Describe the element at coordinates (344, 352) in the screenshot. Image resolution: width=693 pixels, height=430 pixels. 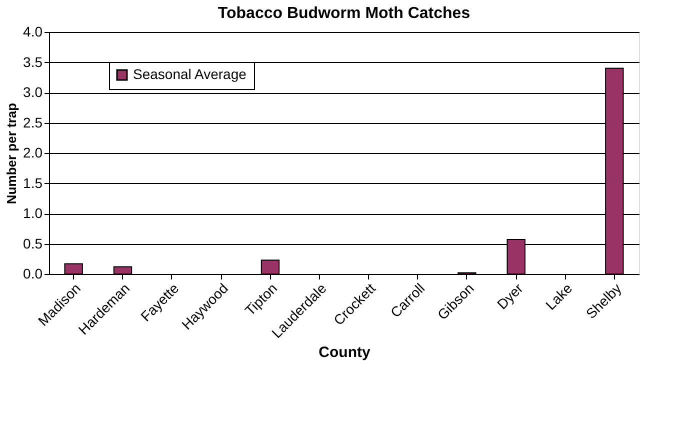
I see `x-axis-title: County` at that location.